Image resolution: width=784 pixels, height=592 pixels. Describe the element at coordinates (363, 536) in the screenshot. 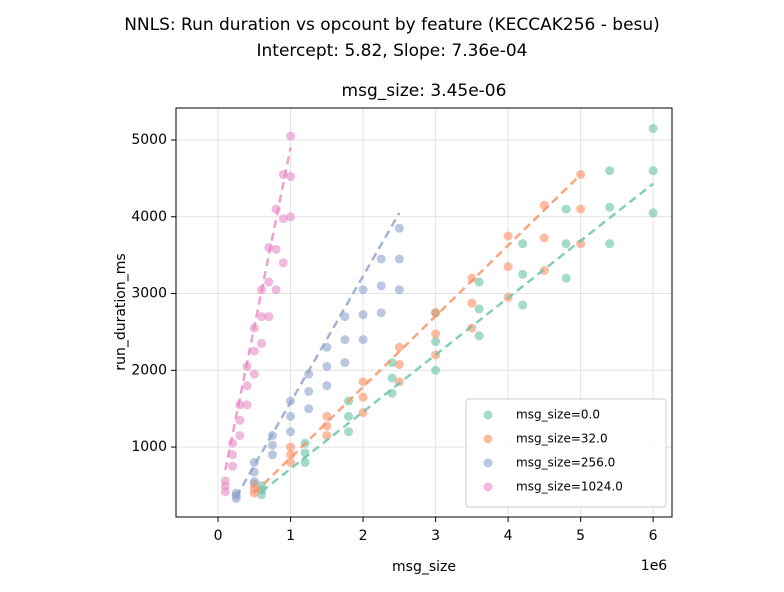

I see `x-tick-label: 2` at that location.